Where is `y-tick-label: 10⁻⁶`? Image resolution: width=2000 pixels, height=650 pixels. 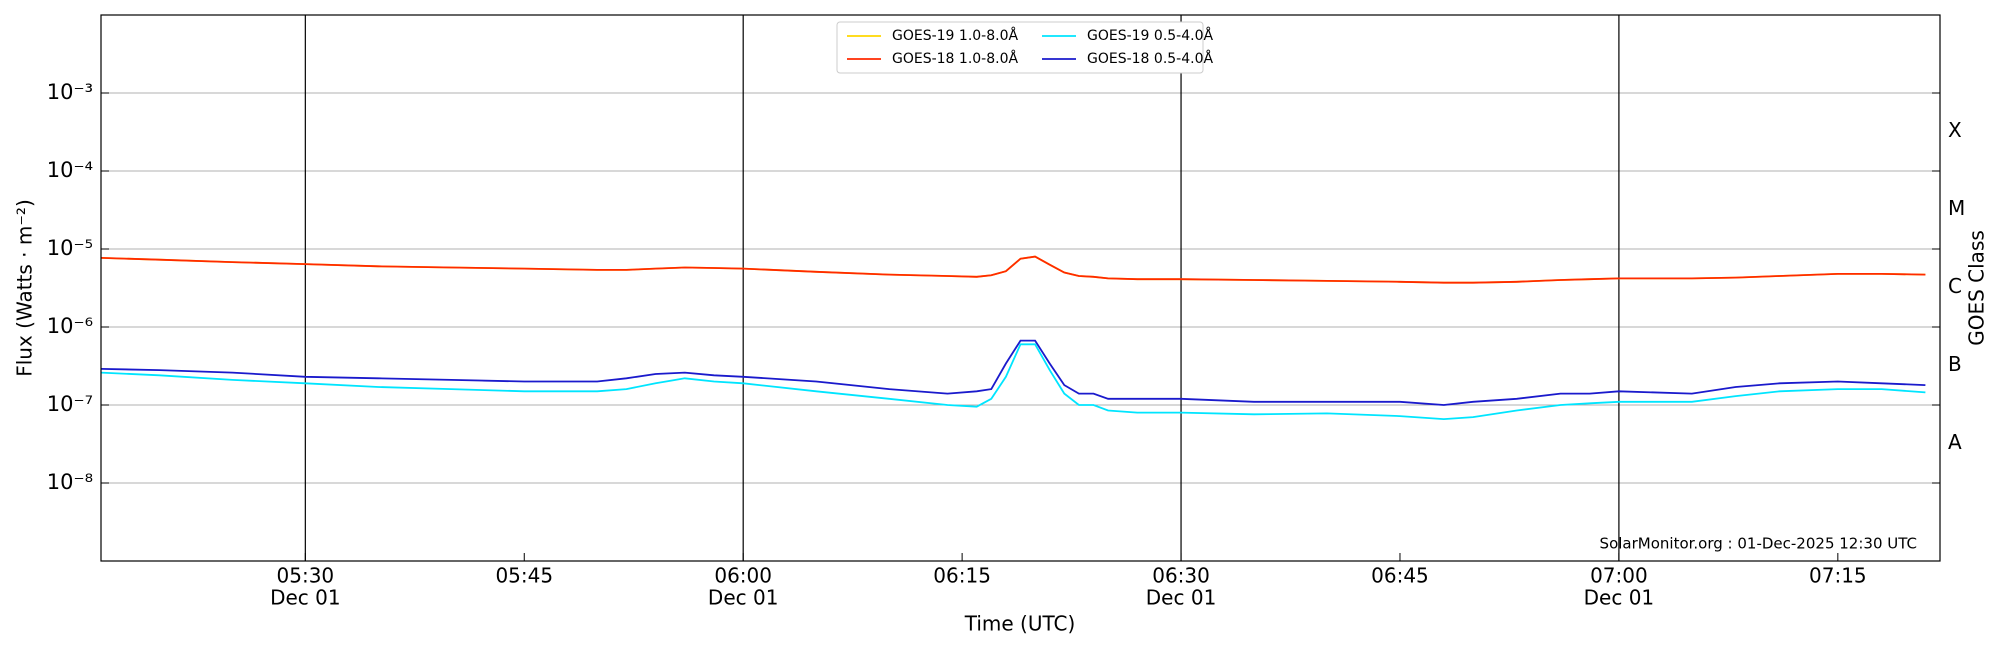 y-tick-label: 10⁻⁶ is located at coordinates (70, 326).